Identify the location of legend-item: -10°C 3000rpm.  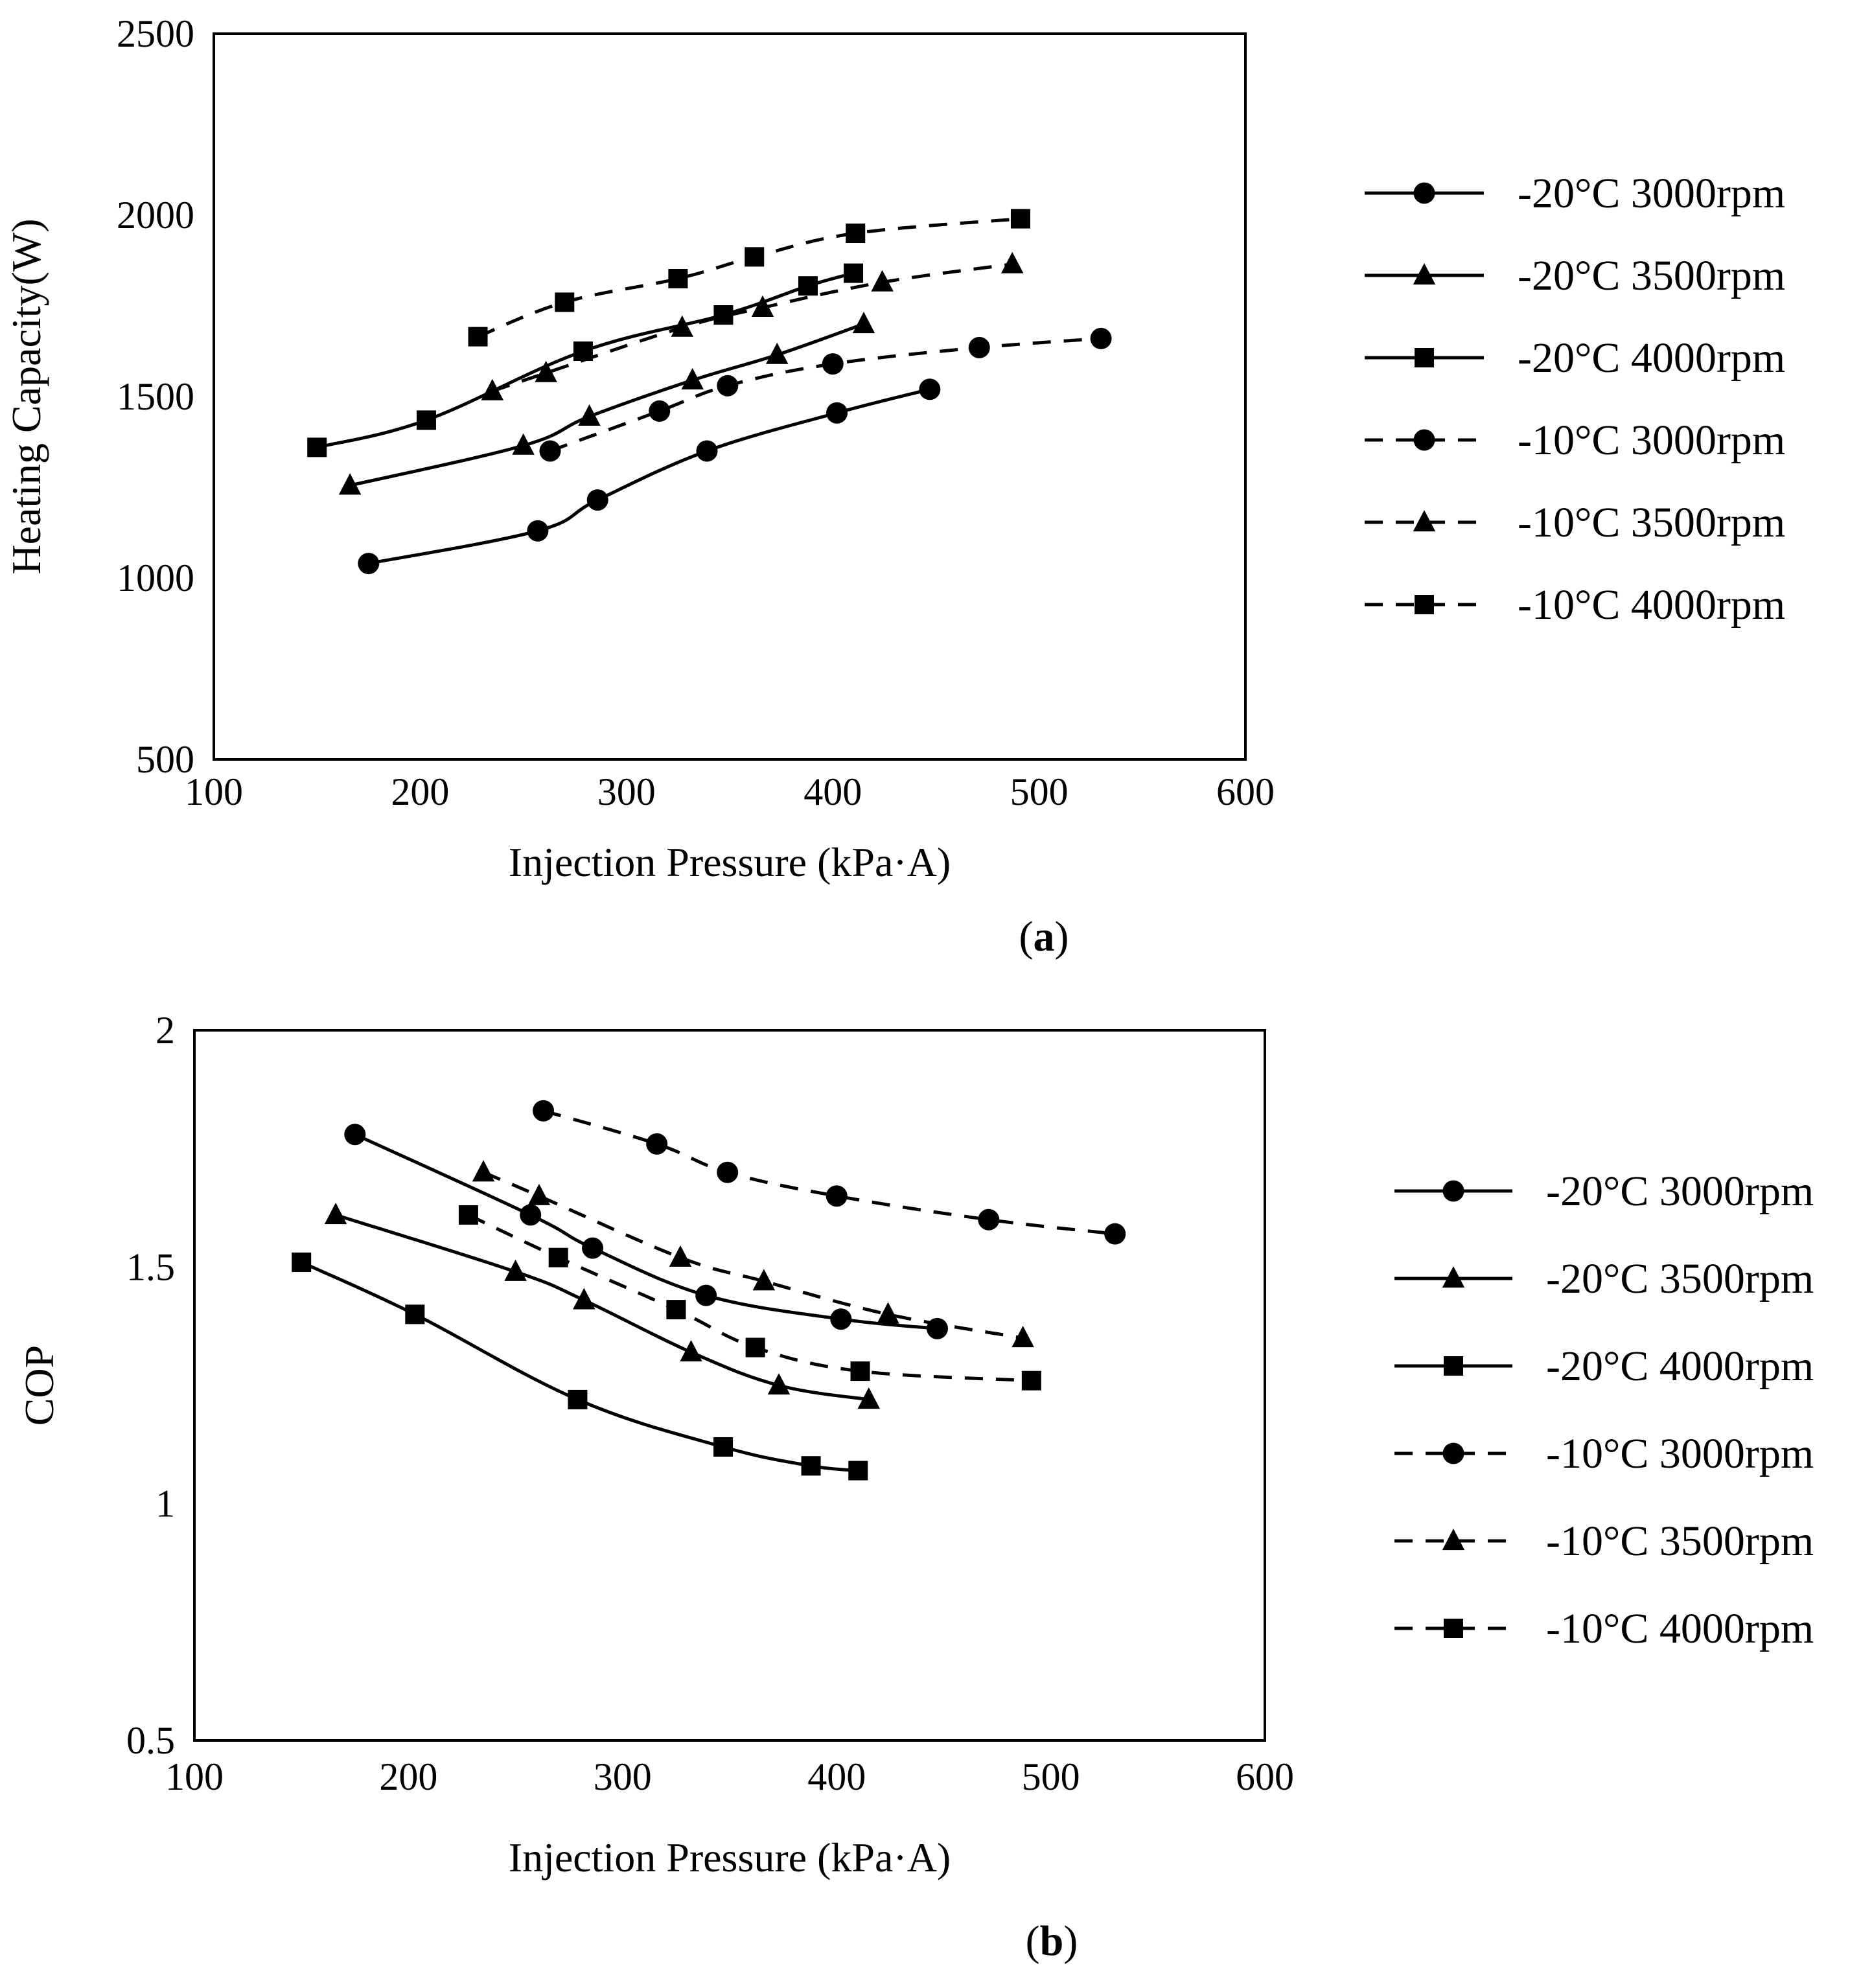
(1575, 440).